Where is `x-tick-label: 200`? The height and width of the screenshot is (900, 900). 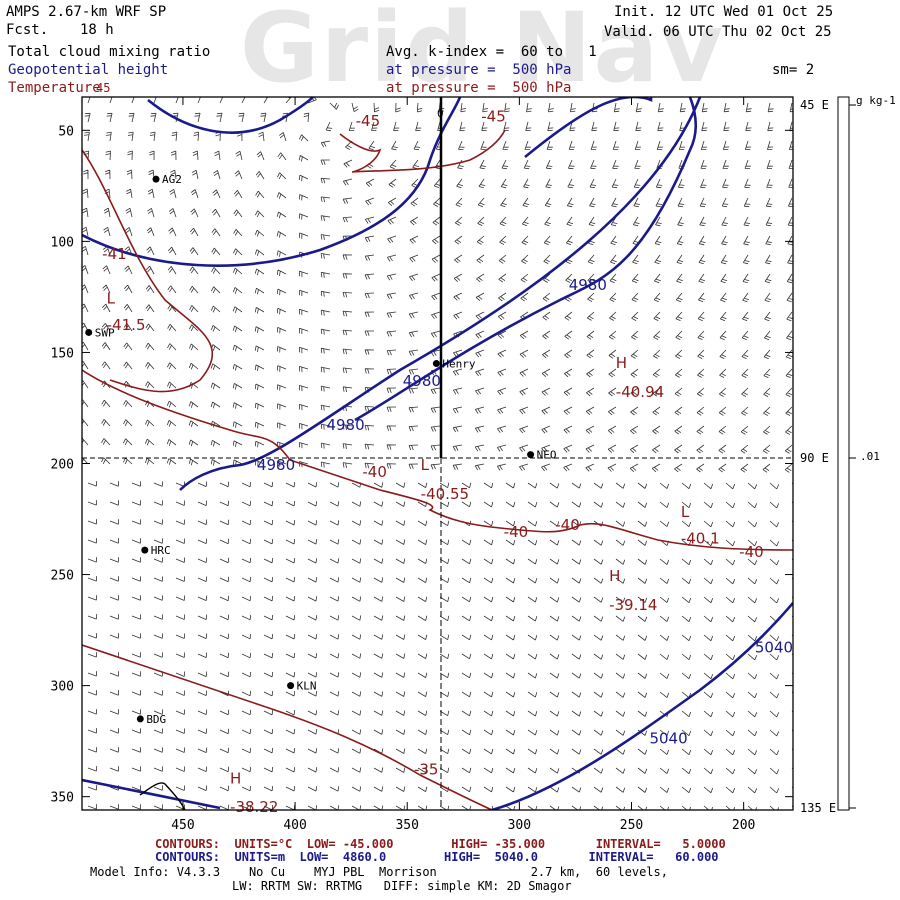 x-tick-label: 200 is located at coordinates (743, 825).